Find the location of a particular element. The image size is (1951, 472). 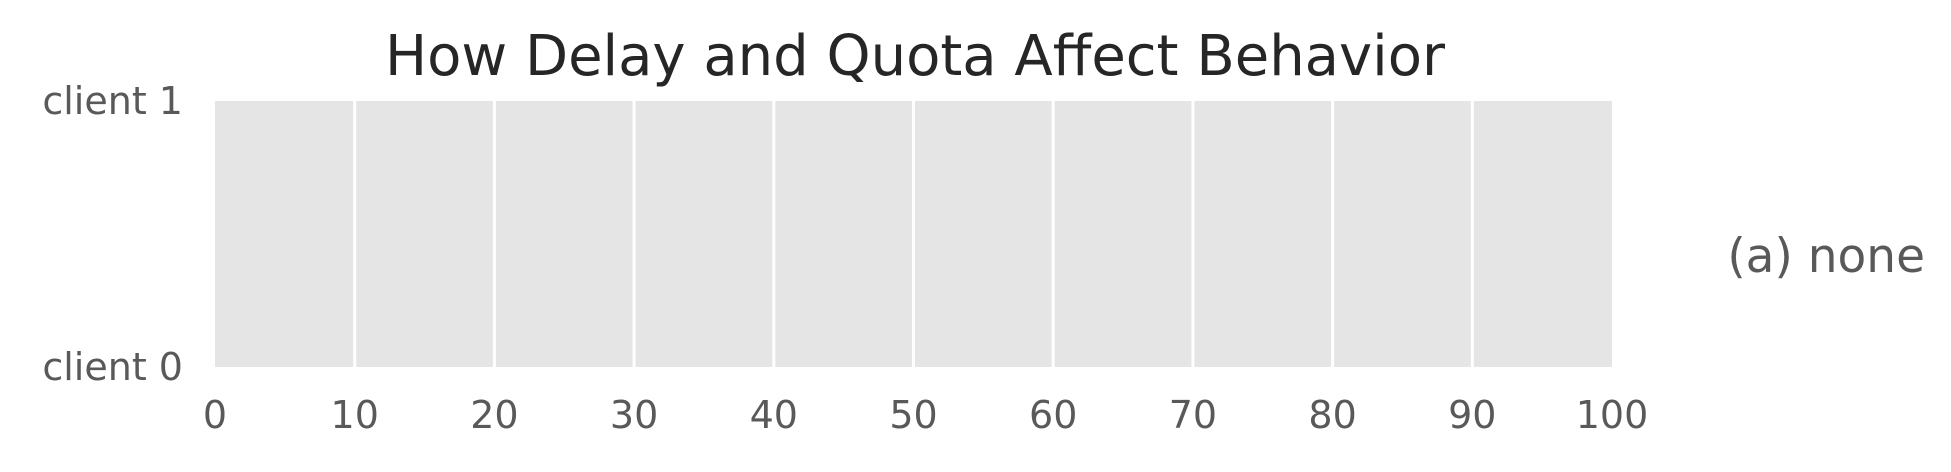

x-tick-label: 0 is located at coordinates (215, 415).